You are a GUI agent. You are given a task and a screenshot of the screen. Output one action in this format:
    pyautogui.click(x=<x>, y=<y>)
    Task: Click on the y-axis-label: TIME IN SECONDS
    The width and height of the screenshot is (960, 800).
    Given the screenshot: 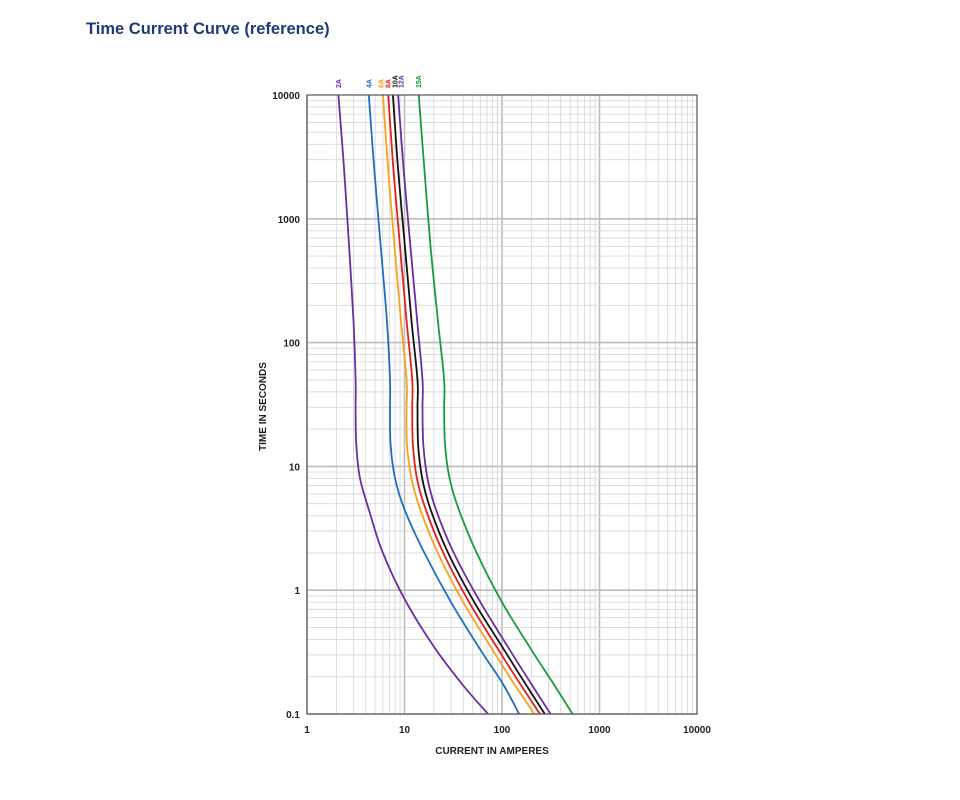 What is the action you would take?
    pyautogui.click(x=263, y=406)
    